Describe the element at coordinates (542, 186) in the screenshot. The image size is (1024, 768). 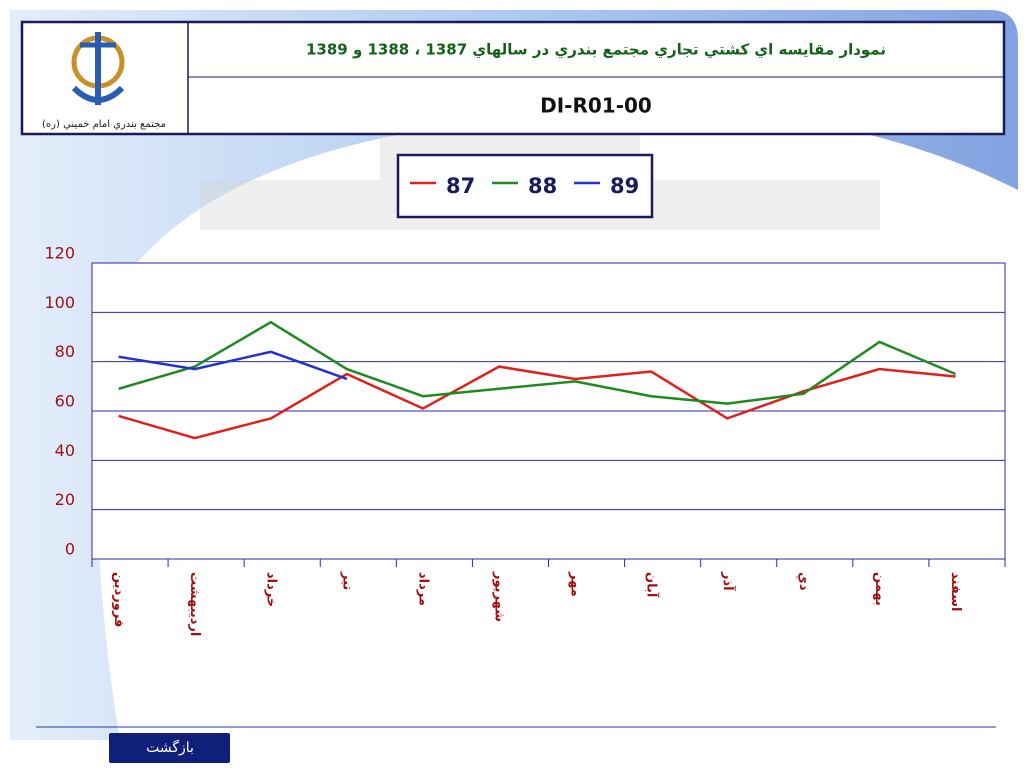
I see `legend-label: 88` at that location.